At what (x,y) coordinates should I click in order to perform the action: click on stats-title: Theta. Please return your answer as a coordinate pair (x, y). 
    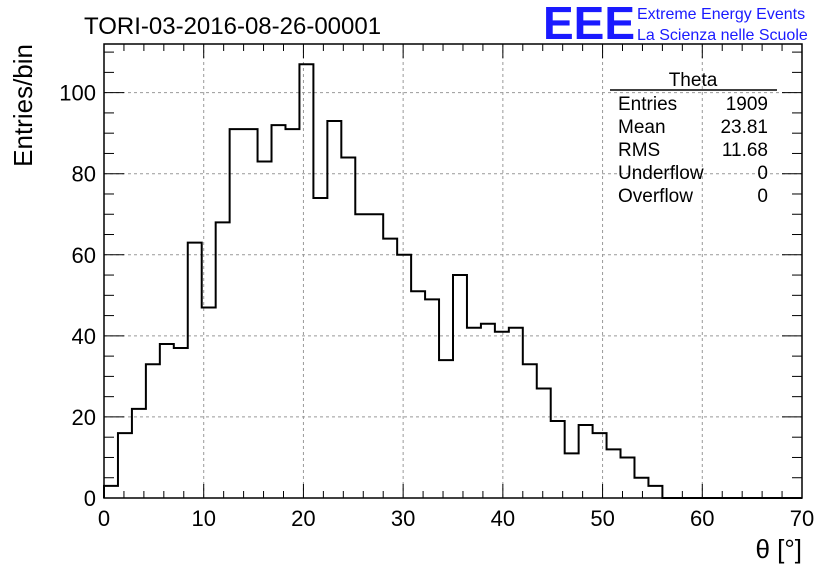
    Looking at the image, I should click on (693, 80).